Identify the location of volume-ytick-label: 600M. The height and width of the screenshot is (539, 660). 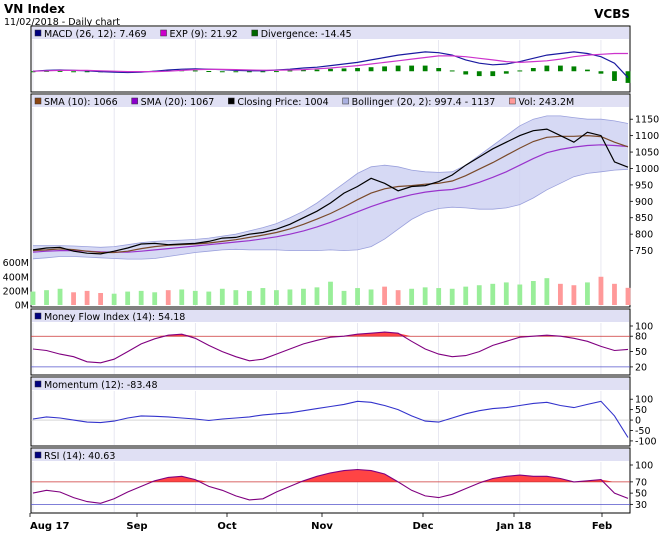
(16, 263).